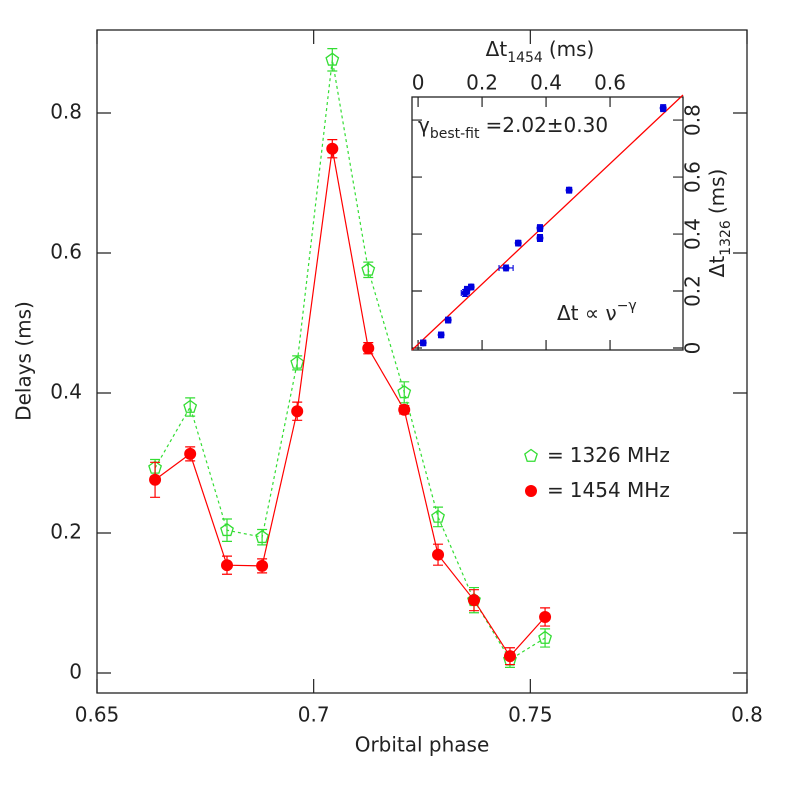 The image size is (789, 789). I want to click on inset-y-tick-label: 0.6, so click(693, 177).